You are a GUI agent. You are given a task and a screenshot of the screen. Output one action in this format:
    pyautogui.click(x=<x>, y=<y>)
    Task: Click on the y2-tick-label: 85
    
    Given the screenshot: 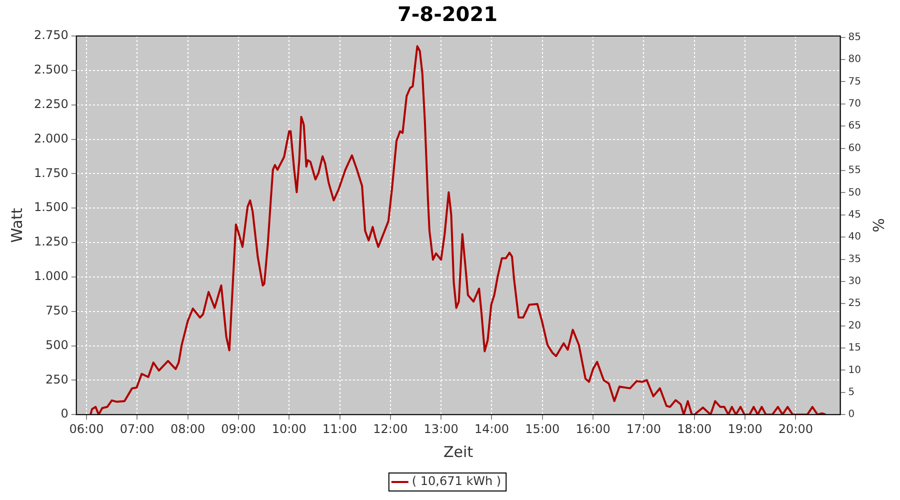 What is the action you would take?
    pyautogui.click(x=855, y=37)
    